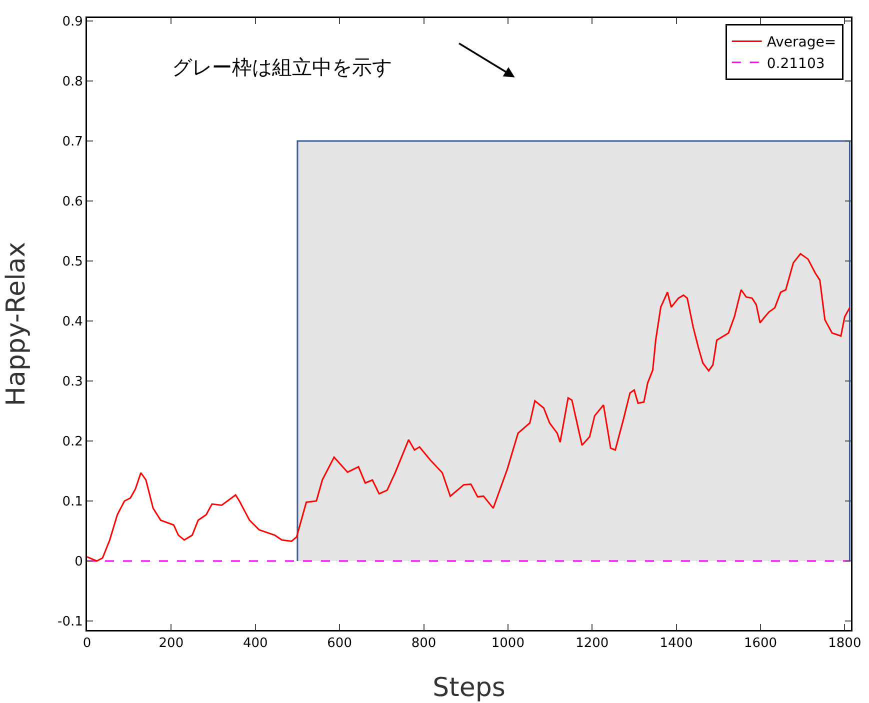 This screenshot has width=869, height=703. What do you see at coordinates (72, 82) in the screenshot?
I see `y-tick-label: 0.8` at bounding box center [72, 82].